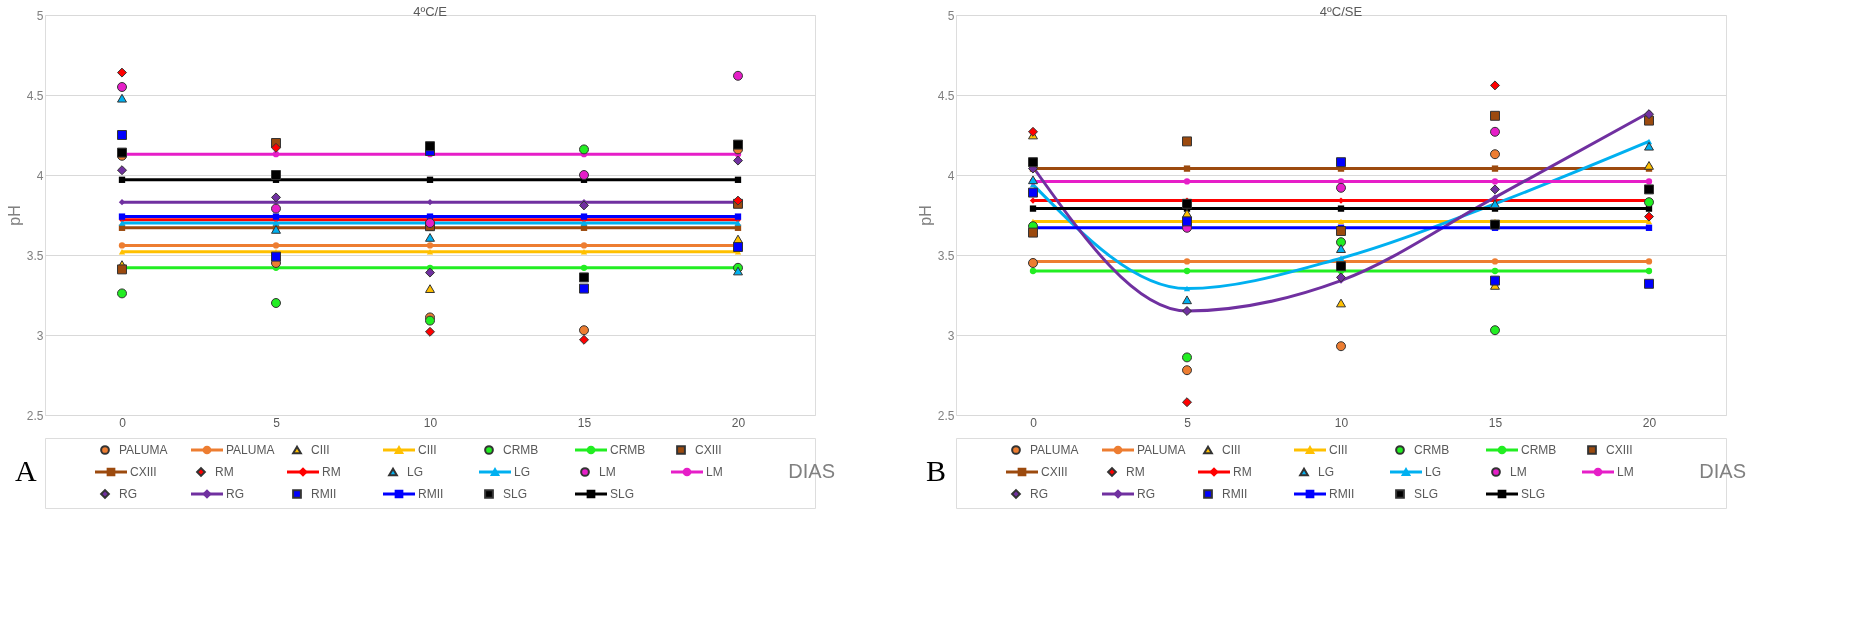 The image size is (1863, 624). Describe the element at coordinates (26, 470) in the screenshot. I see `text: A` at that location.